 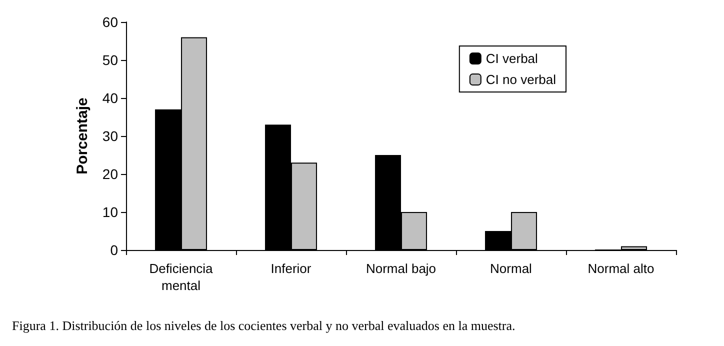 What do you see at coordinates (511, 268) in the screenshot?
I see `x-tick-label: Normal` at bounding box center [511, 268].